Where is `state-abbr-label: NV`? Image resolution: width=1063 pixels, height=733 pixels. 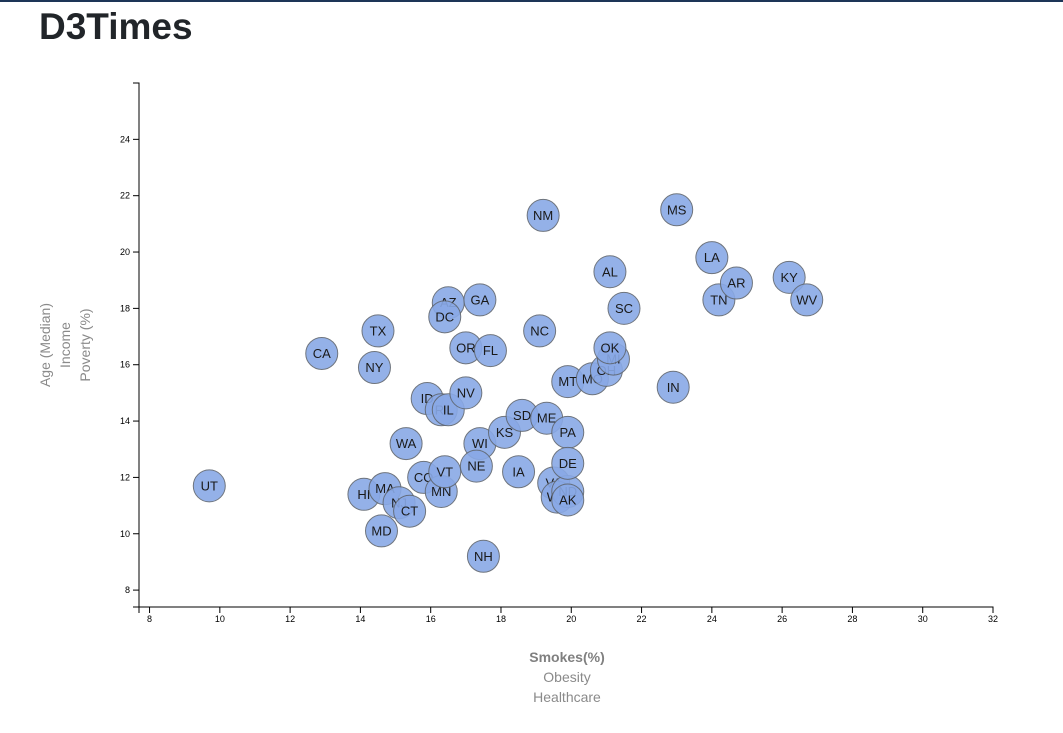 state-abbr-label: NV is located at coordinates (466, 392).